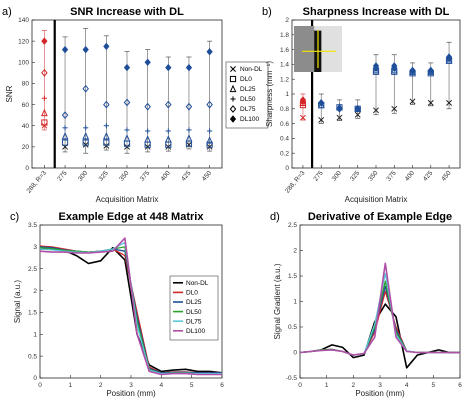 This screenshot has width=474, height=404. What do you see at coordinates (127, 199) in the screenshot?
I see `x-axis-label-a: Acquisition Matrix` at bounding box center [127, 199].